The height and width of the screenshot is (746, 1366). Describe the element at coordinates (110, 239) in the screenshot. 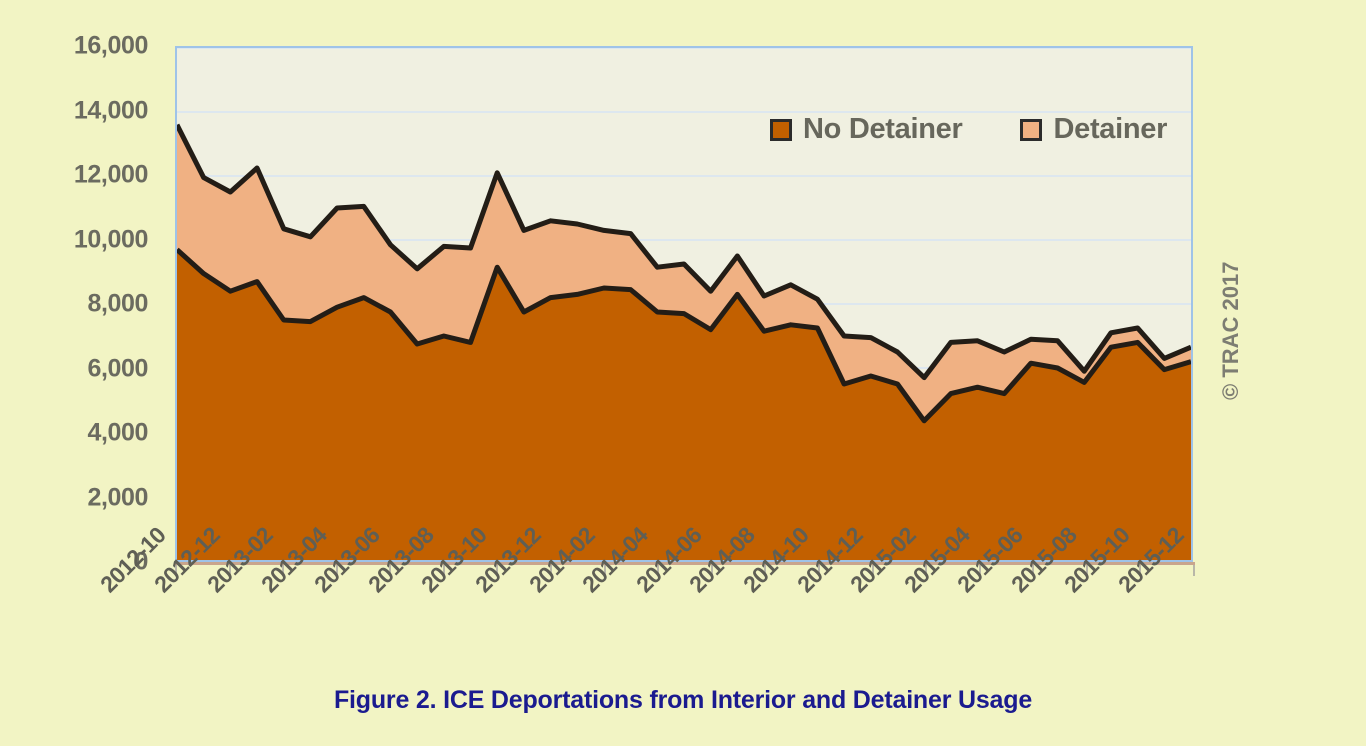

I see `y-tick-label: 10,000` at that location.